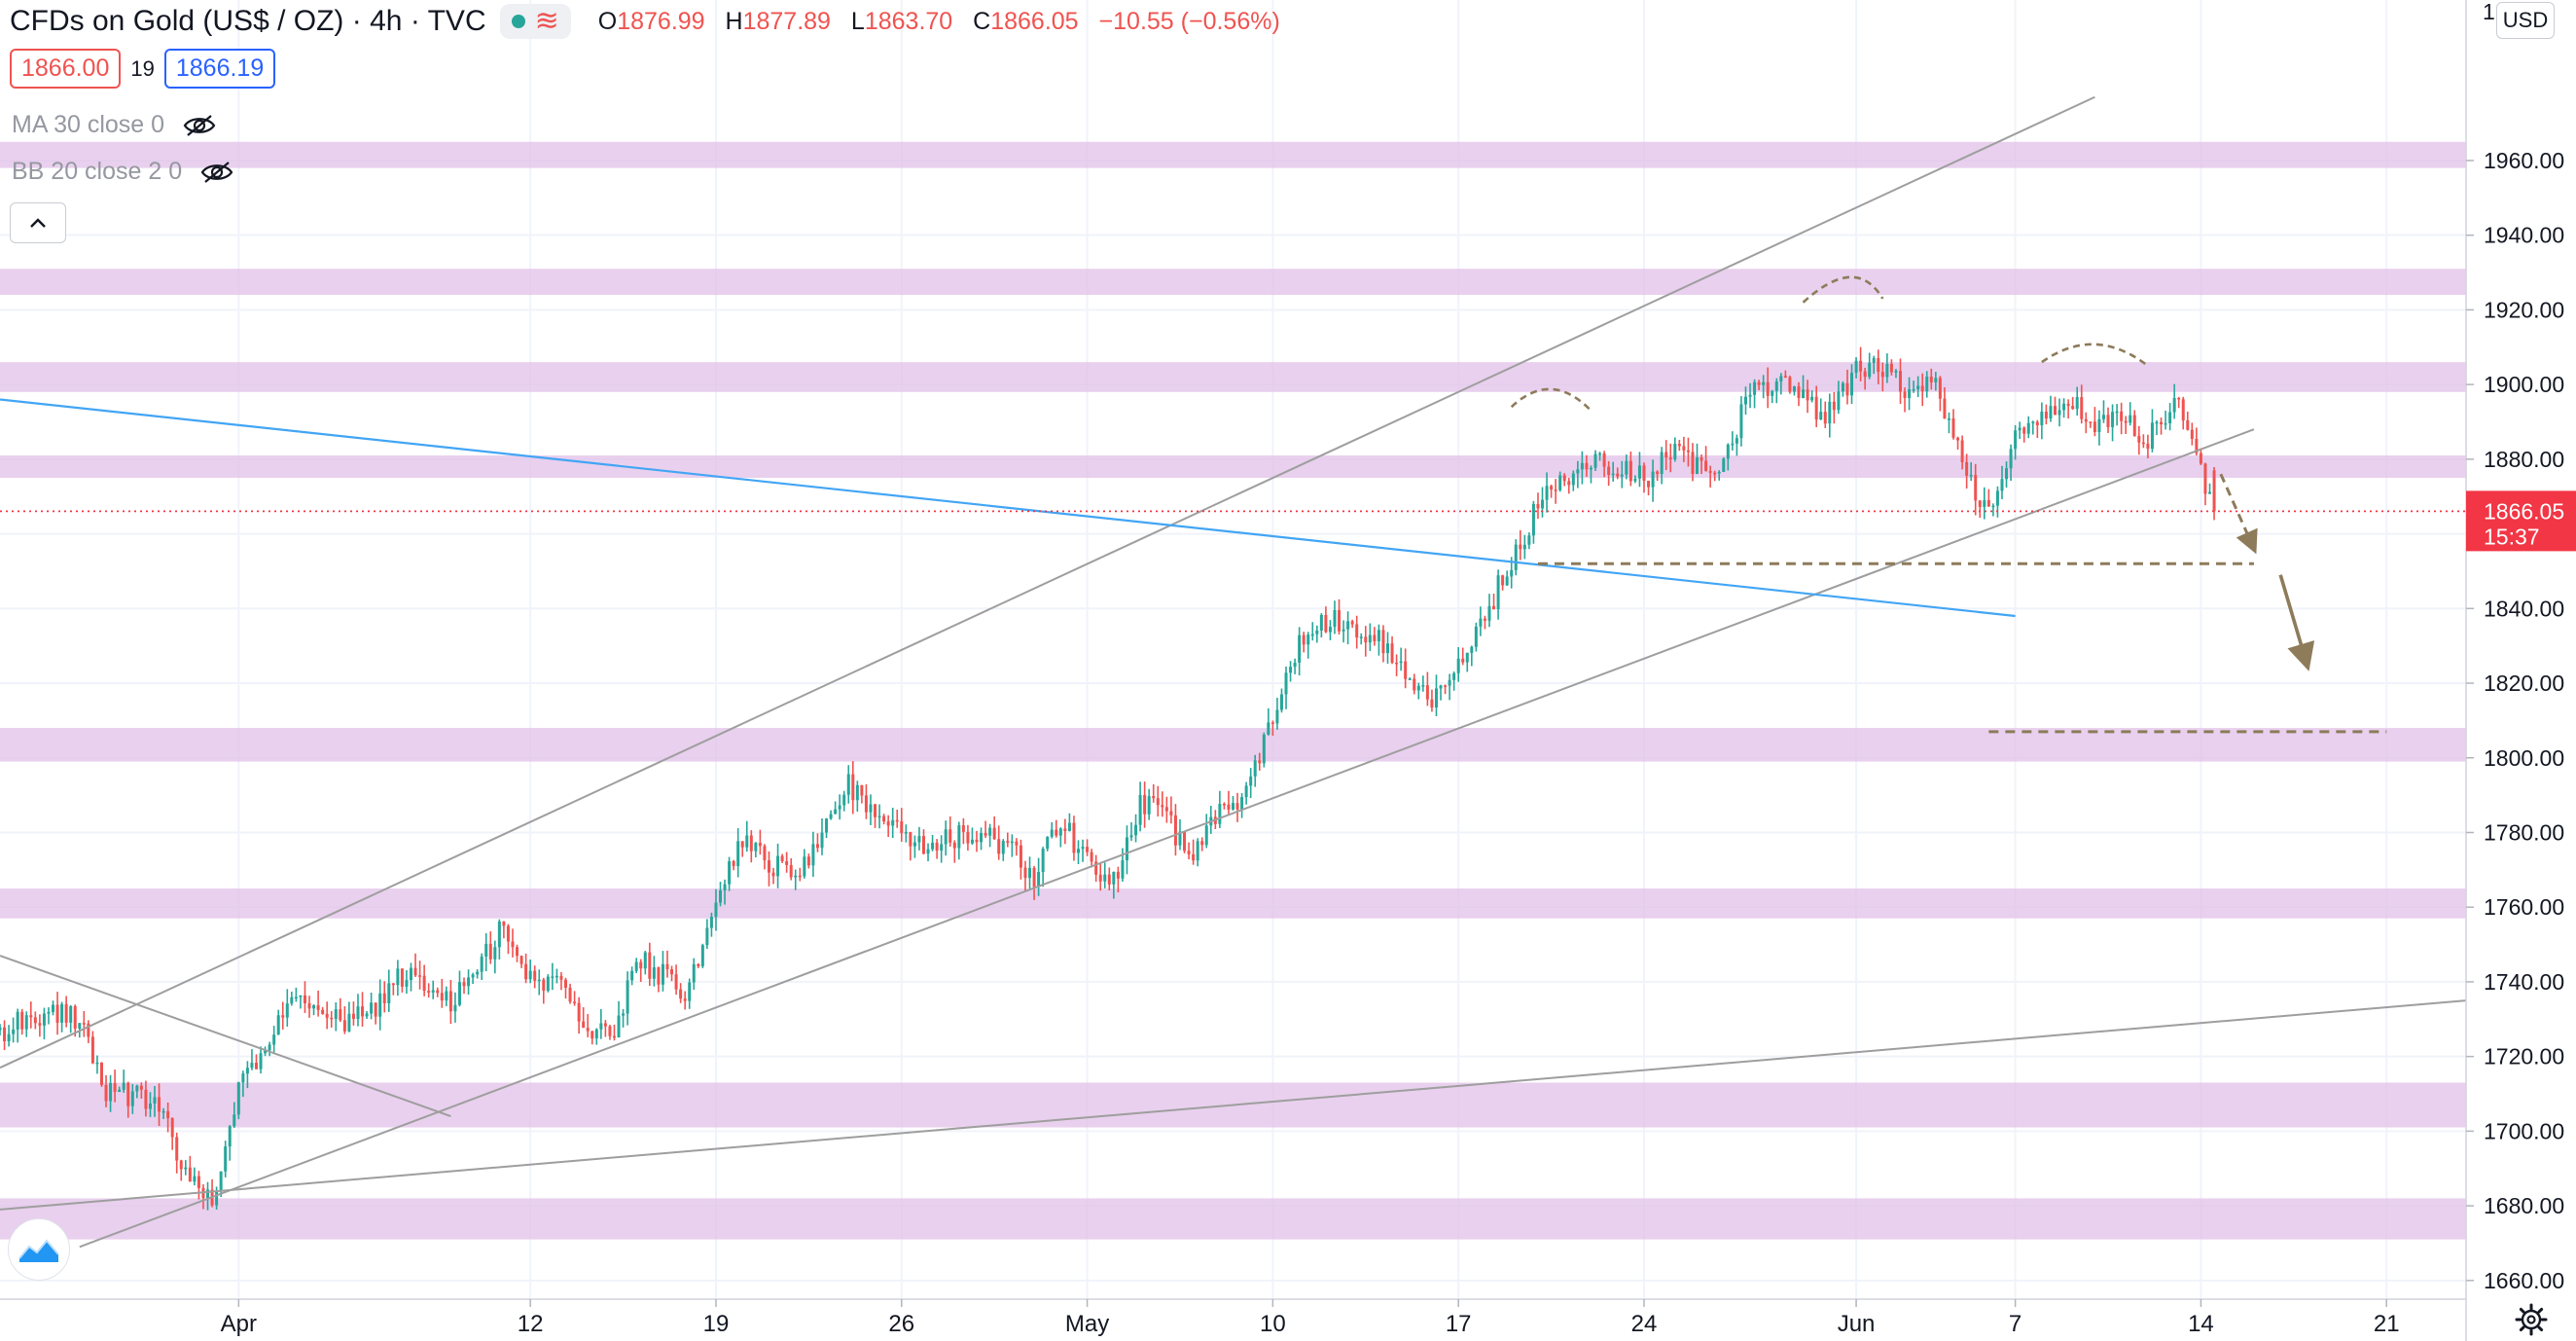 Image resolution: width=2576 pixels, height=1341 pixels. What do you see at coordinates (39, 1249) in the screenshot?
I see `tradingview-logo` at bounding box center [39, 1249].